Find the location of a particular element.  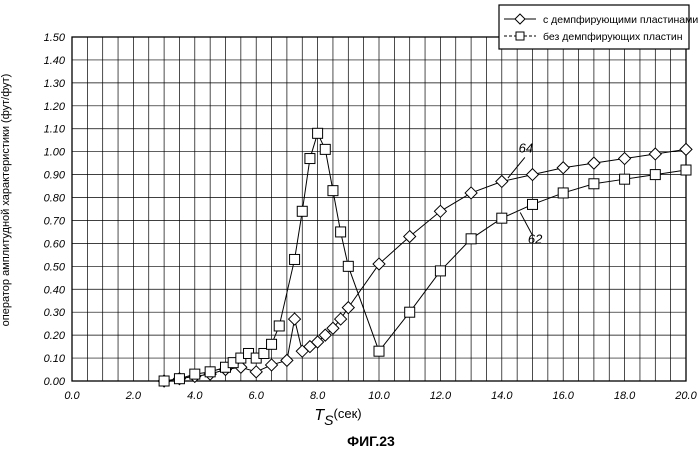

x-axis-label-unit: (сек) is located at coordinates (348, 413).